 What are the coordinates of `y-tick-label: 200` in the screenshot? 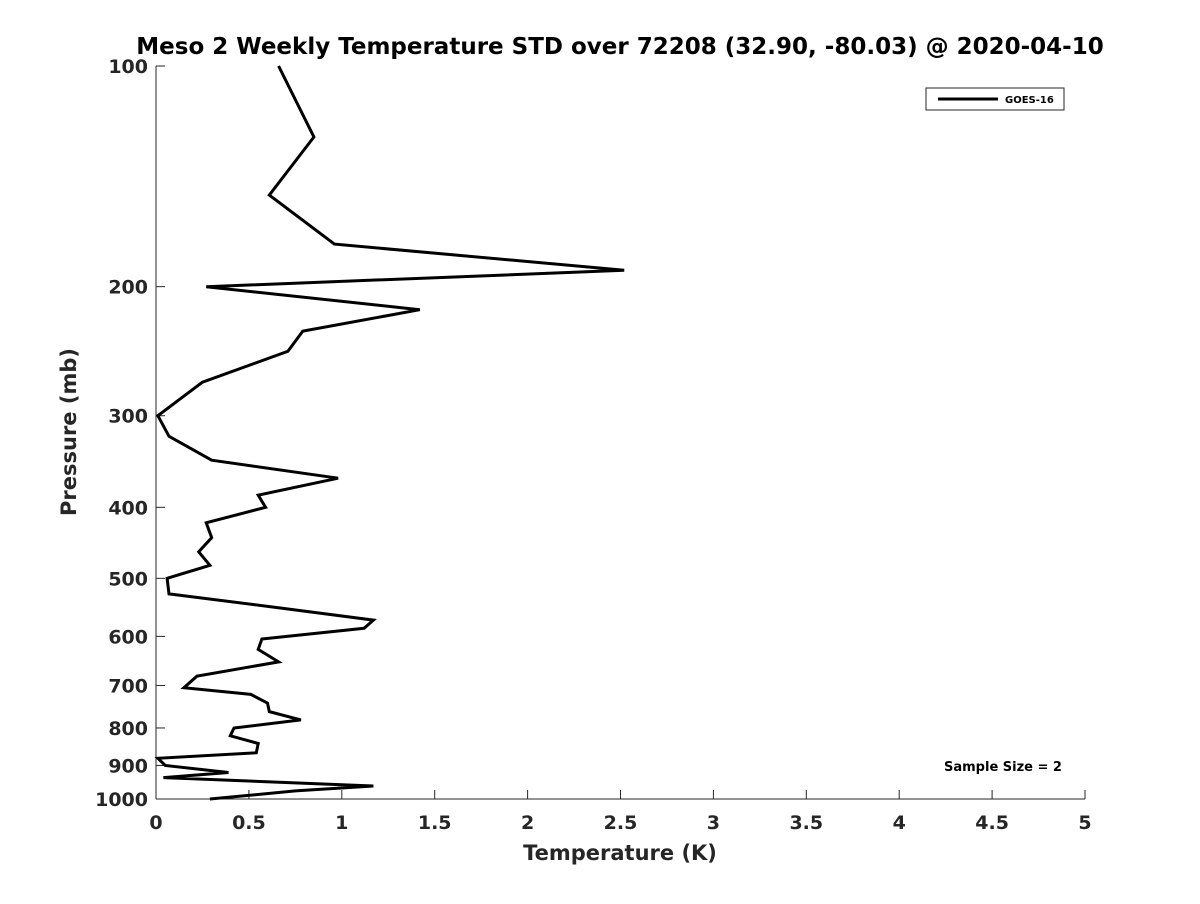 It's located at (128, 288).